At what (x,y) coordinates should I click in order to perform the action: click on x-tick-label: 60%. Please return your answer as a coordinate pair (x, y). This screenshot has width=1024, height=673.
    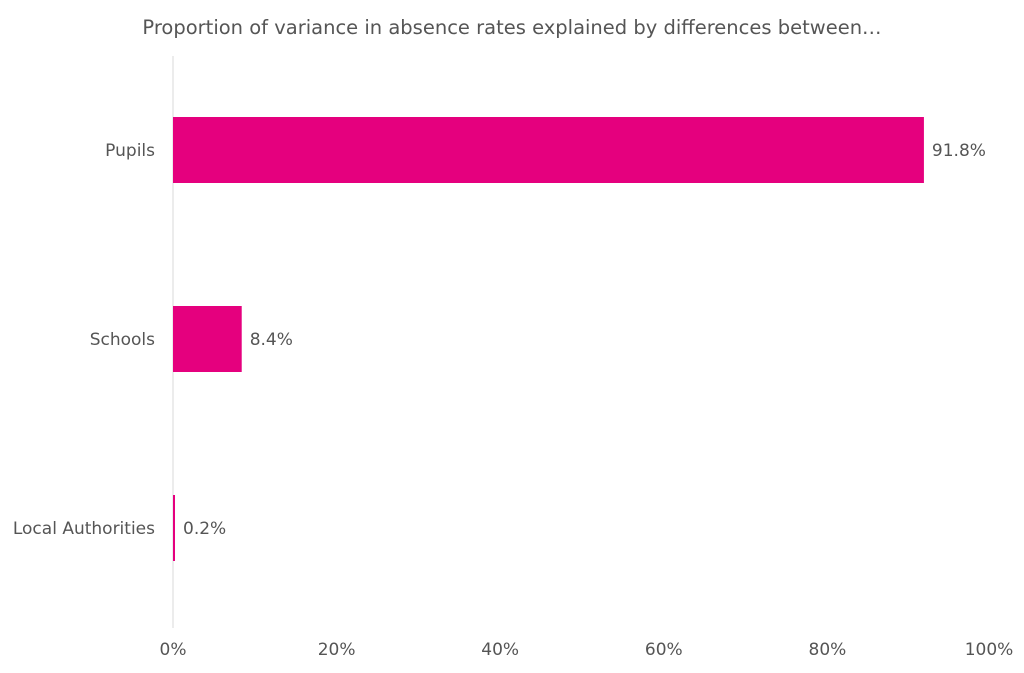
    Looking at the image, I should click on (664, 650).